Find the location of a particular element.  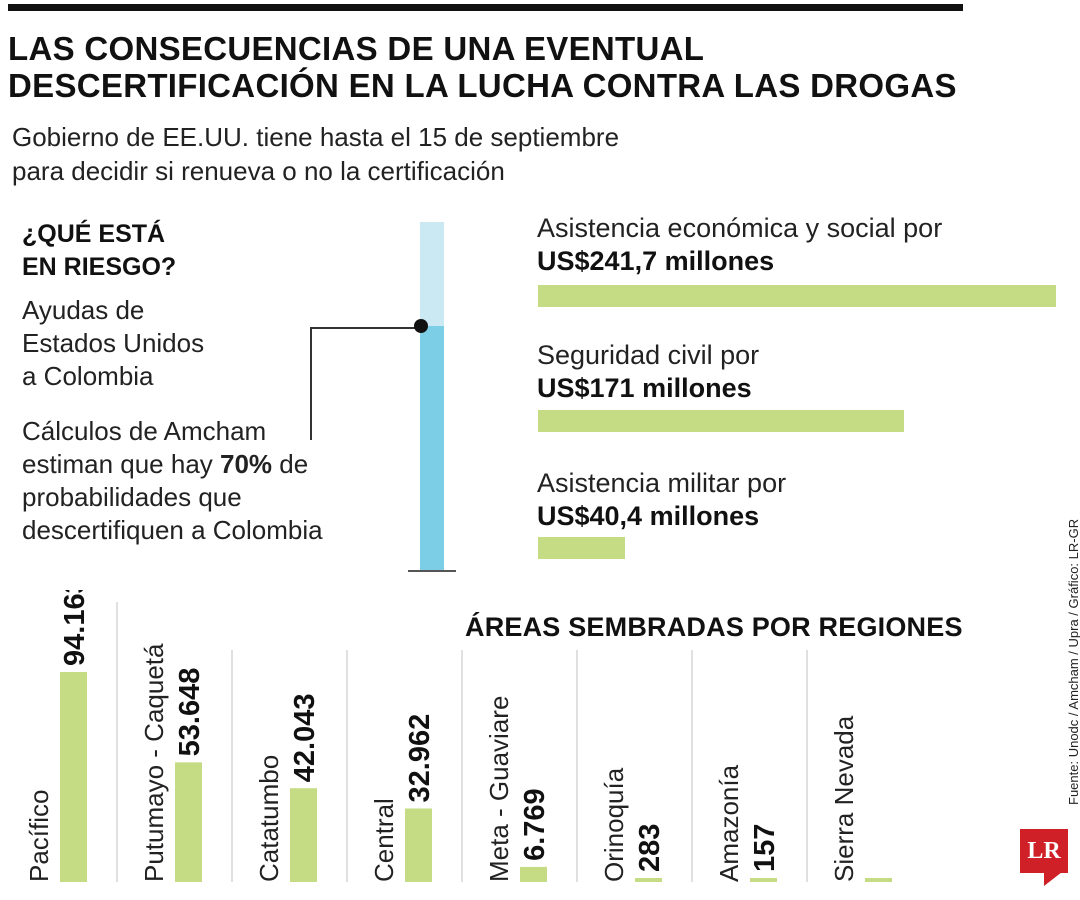

category-label: Central is located at coordinates (384, 840).